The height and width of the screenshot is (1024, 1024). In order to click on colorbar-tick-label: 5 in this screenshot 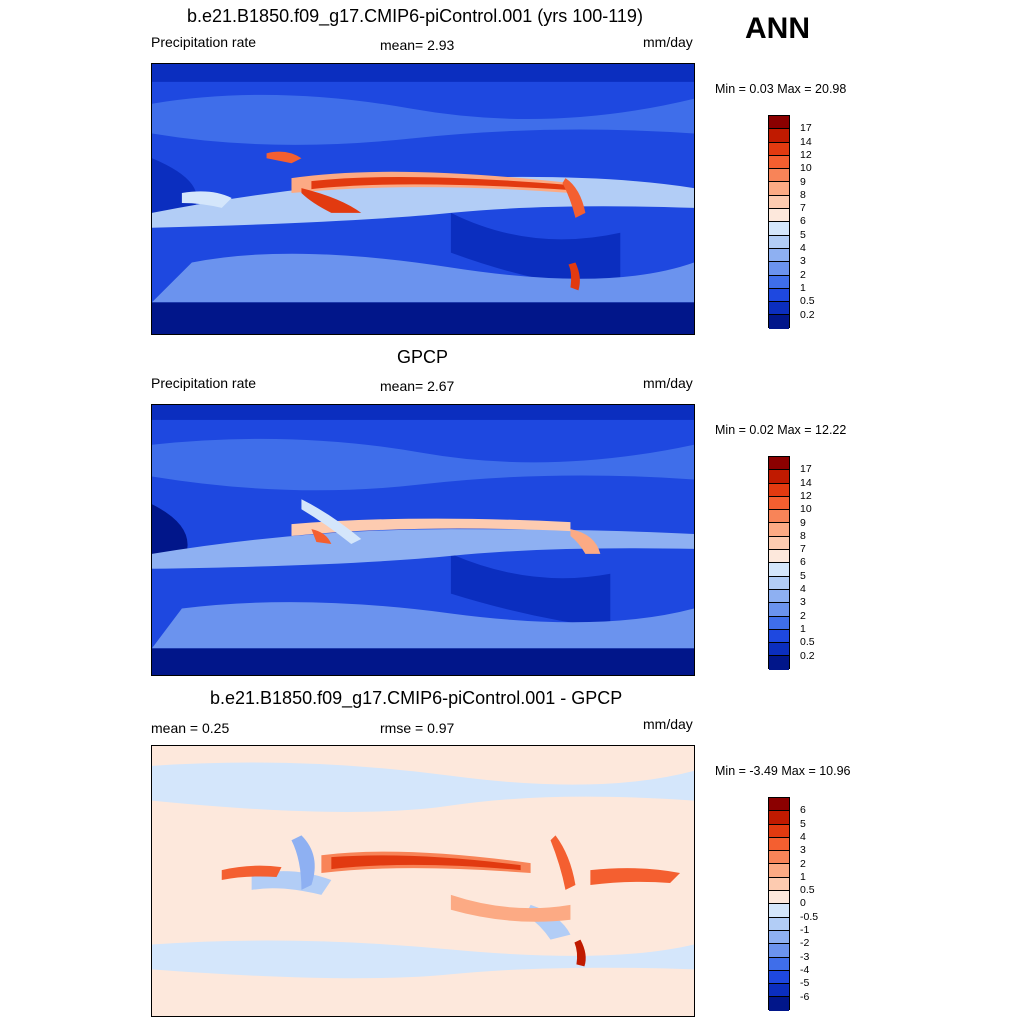, I will do `click(803, 823)`.